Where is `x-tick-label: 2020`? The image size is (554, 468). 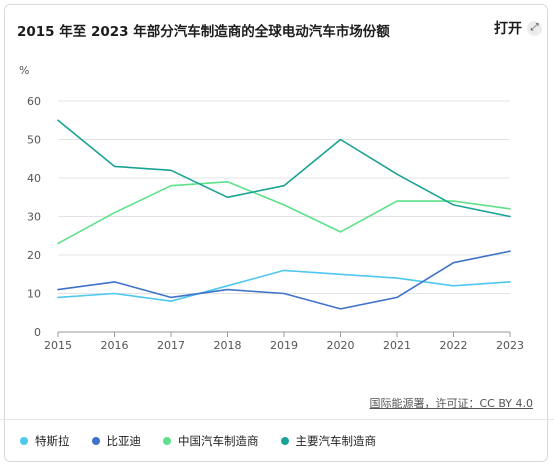 x-tick-label: 2020 is located at coordinates (341, 345).